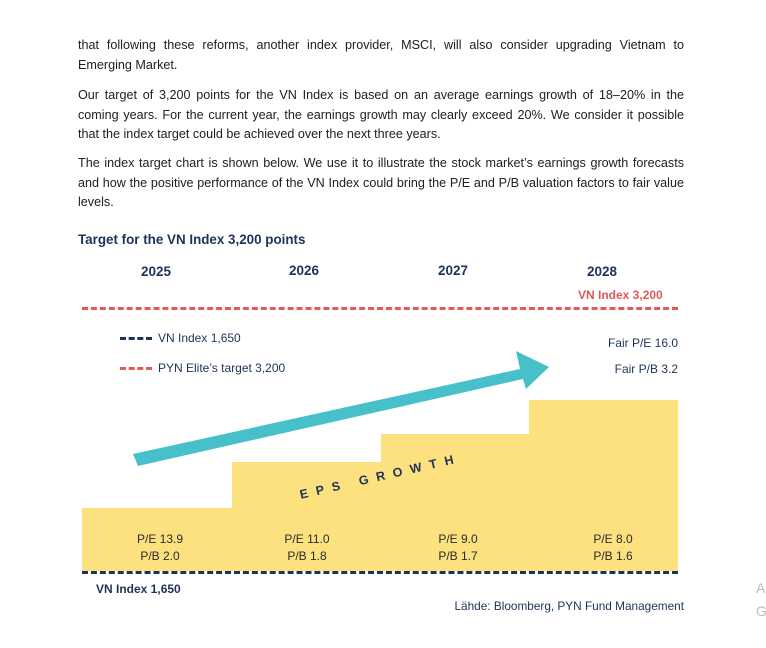 This screenshot has height=648, width=766. What do you see at coordinates (458, 556) in the screenshot?
I see `pb-2027: P/B 1.7` at bounding box center [458, 556].